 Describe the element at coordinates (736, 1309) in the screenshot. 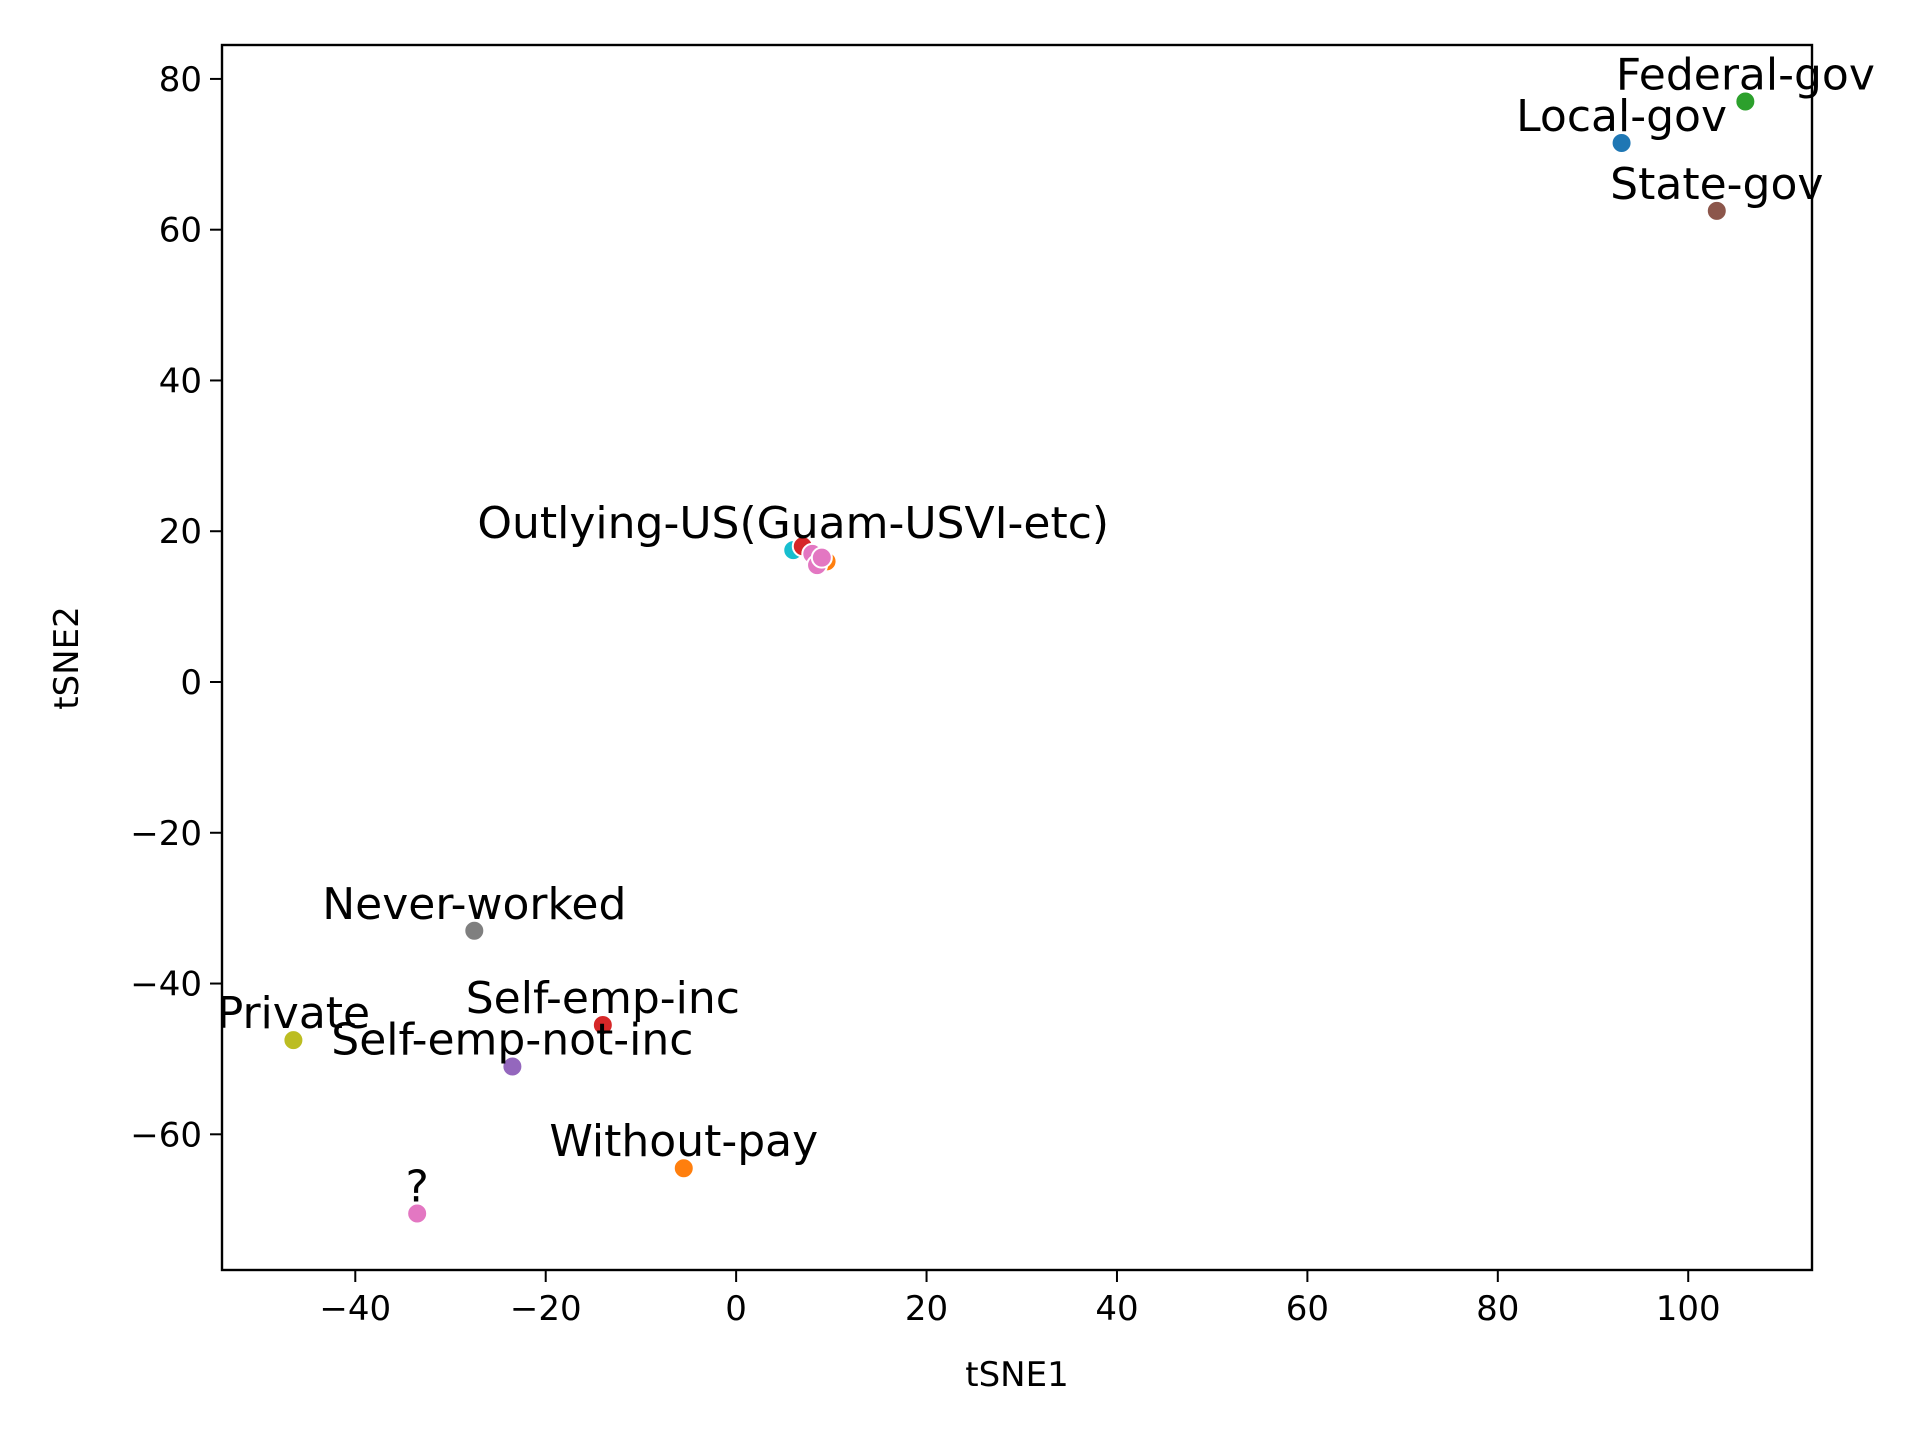

I see `x-tick-label: 0` at that location.